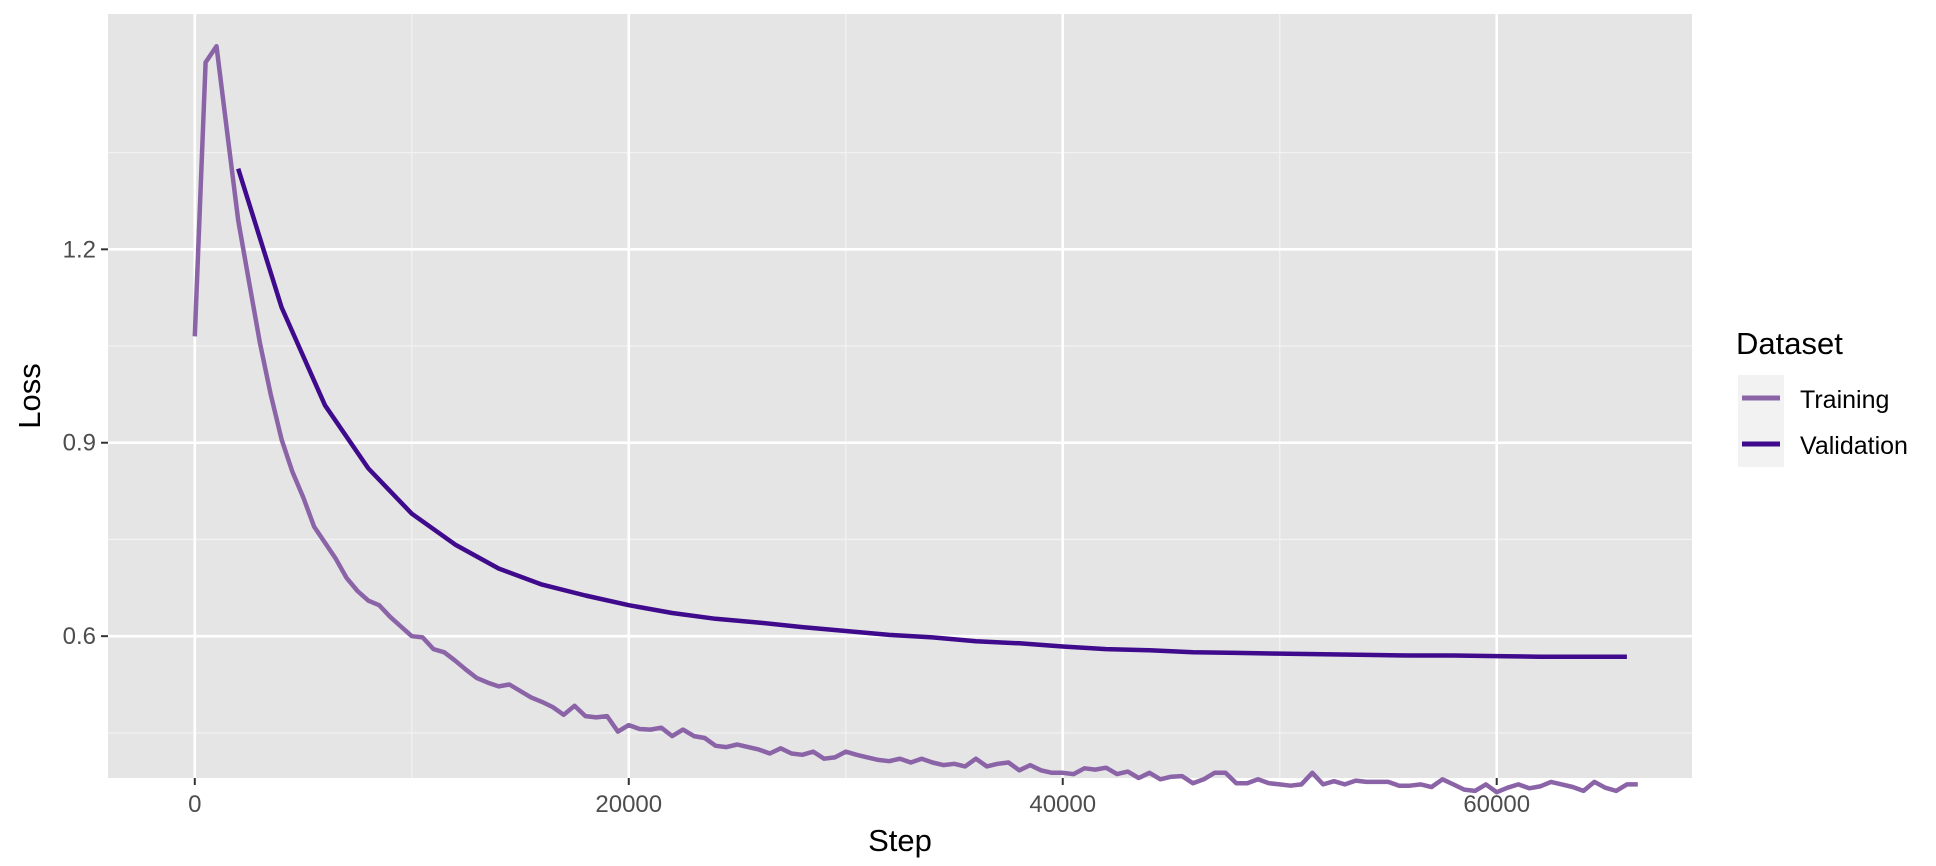 This screenshot has height=866, width=1936. I want to click on x-axis: 0 20000 40000 60000, so click(859, 798).